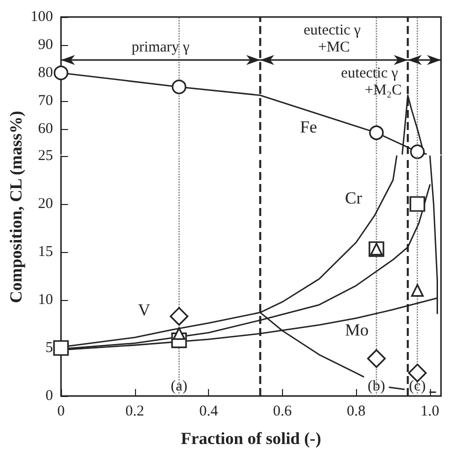 This screenshot has height=452, width=454. Describe the element at coordinates (45, 44) in the screenshot. I see `y-tick-label: 90` at that location.